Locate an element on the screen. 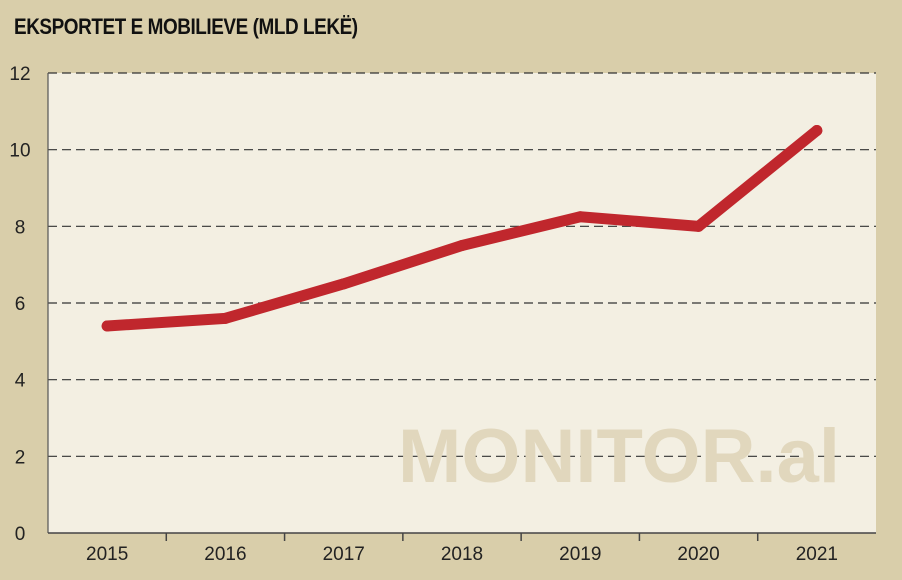 Image resolution: width=902 pixels, height=580 pixels. y-tick-label: 2 is located at coordinates (20, 457).